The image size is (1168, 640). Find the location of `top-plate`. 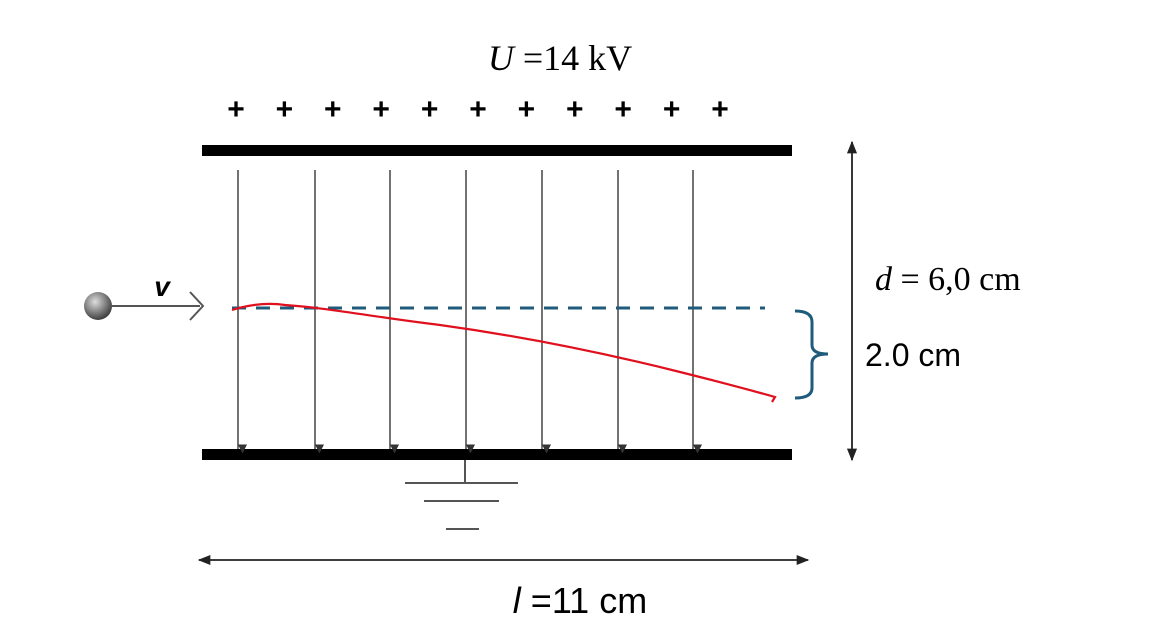

top-plate is located at coordinates (497, 150).